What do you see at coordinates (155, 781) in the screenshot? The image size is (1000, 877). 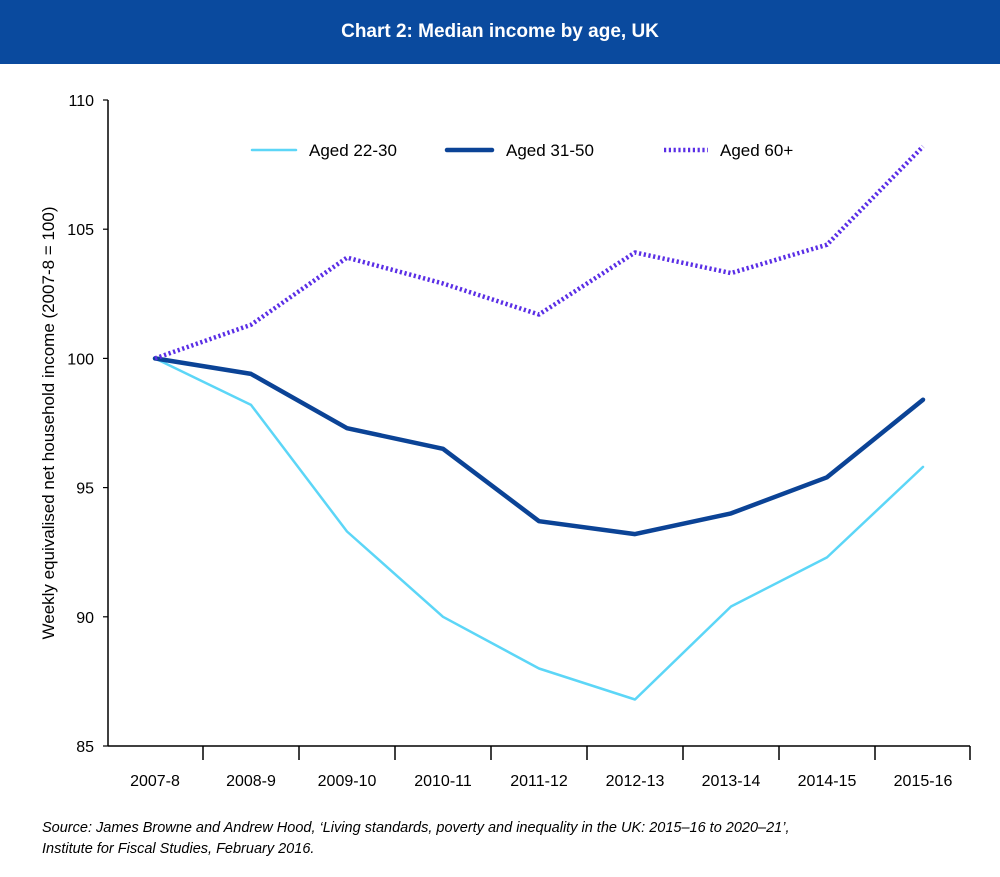 I see `x-tick-label: 2007-8` at bounding box center [155, 781].